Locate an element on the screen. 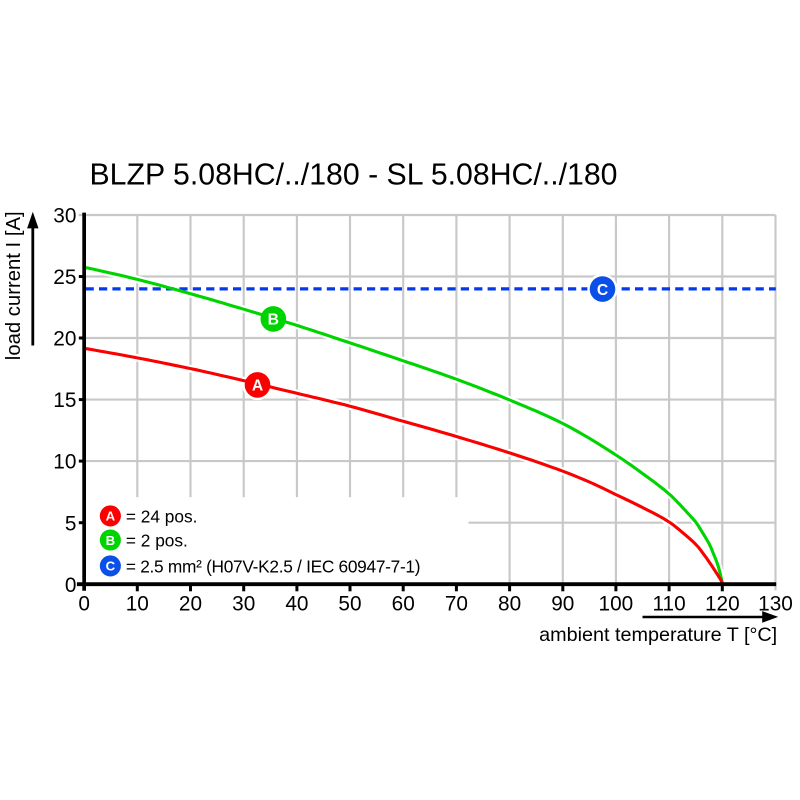 The height and width of the screenshot is (800, 800). svg-text: 100 is located at coordinates (616, 604).